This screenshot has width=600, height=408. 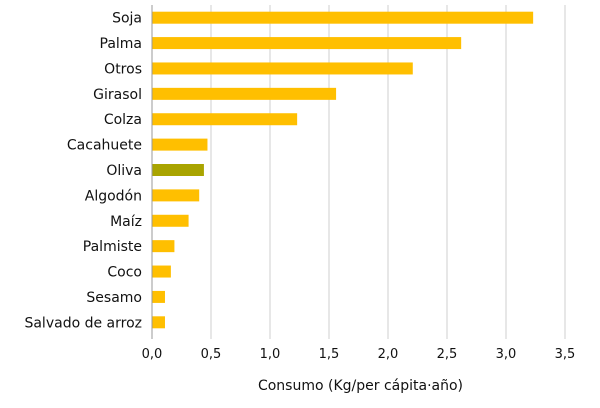 I want to click on category-label: Cacahuete, so click(x=104, y=146).